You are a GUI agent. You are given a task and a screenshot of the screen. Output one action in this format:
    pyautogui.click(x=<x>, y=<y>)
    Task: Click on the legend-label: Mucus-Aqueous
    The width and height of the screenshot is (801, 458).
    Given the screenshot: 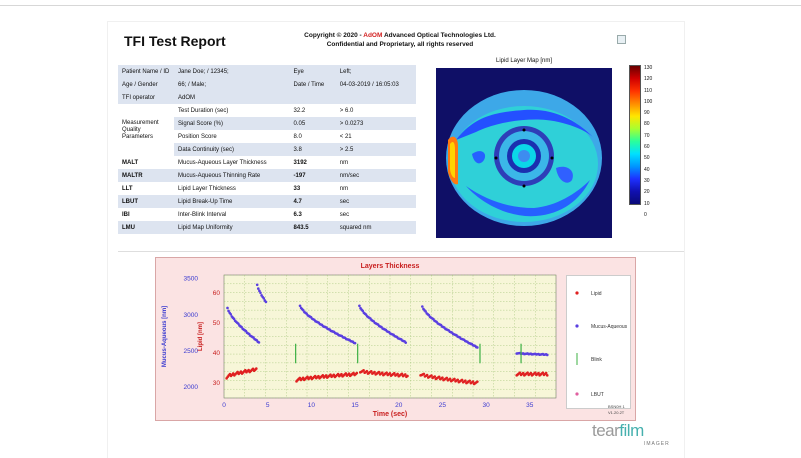 What is the action you would take?
    pyautogui.click(x=609, y=327)
    